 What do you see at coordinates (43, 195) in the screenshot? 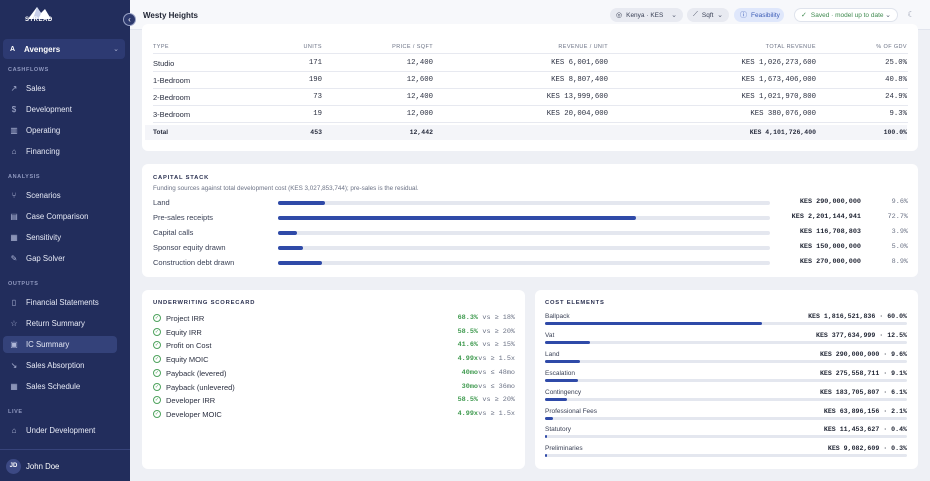
I see `sidebar-item-label: Scenarios` at bounding box center [43, 195].